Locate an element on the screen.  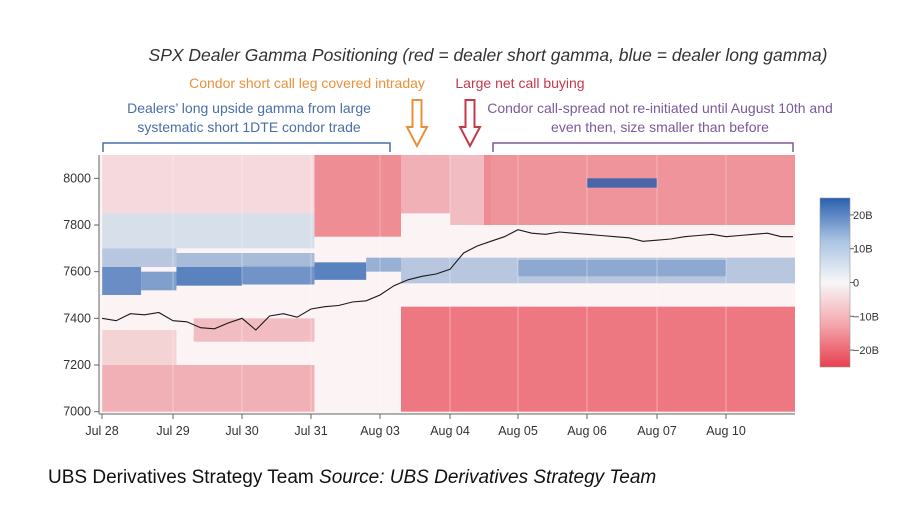
colorbar-gradient is located at coordinates (835, 282).